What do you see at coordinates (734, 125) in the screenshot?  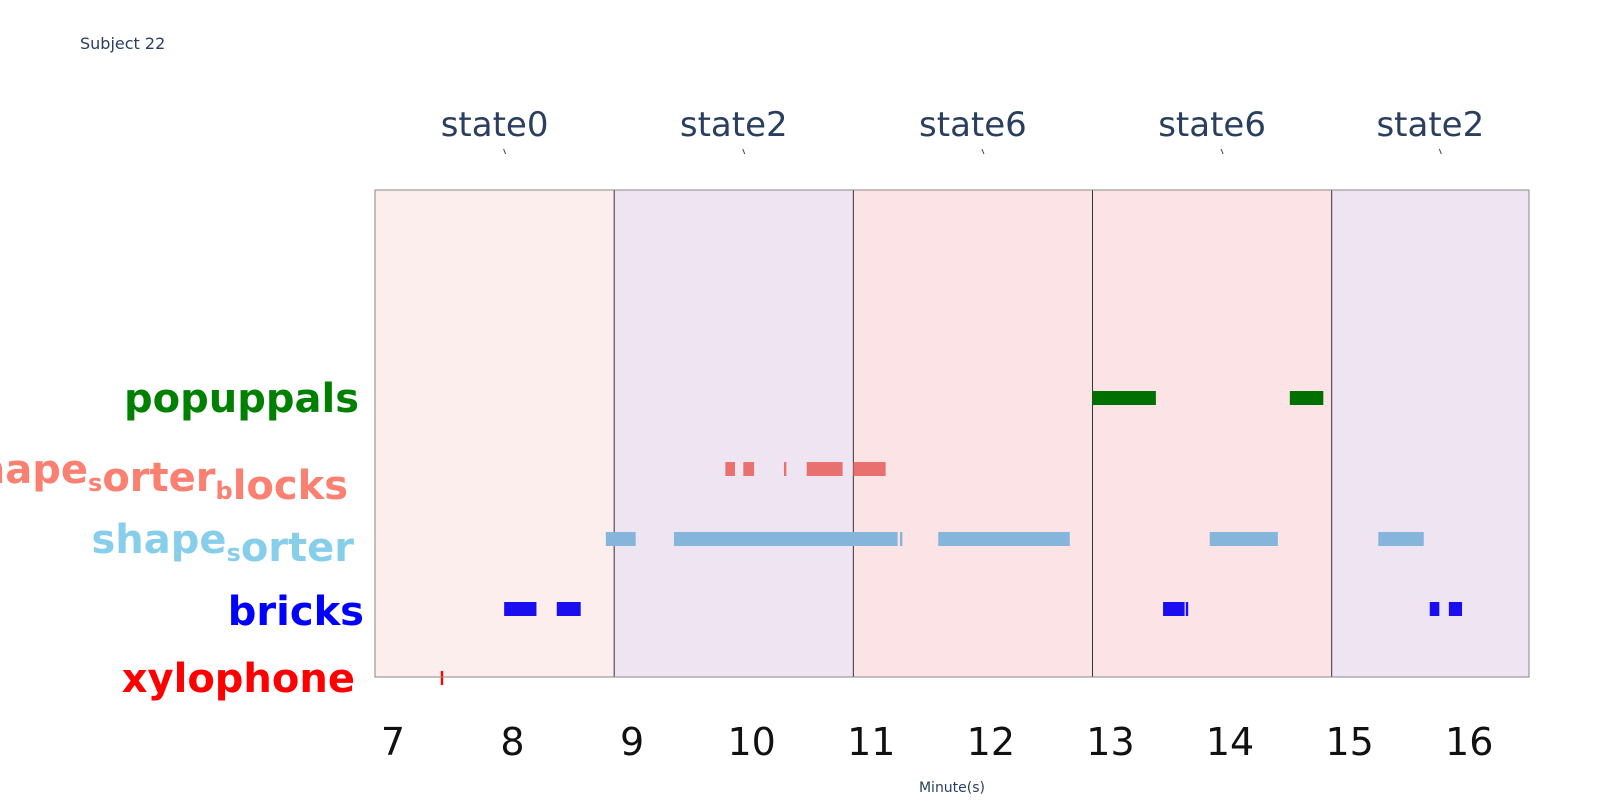 I see `state-label-1: state2` at bounding box center [734, 125].